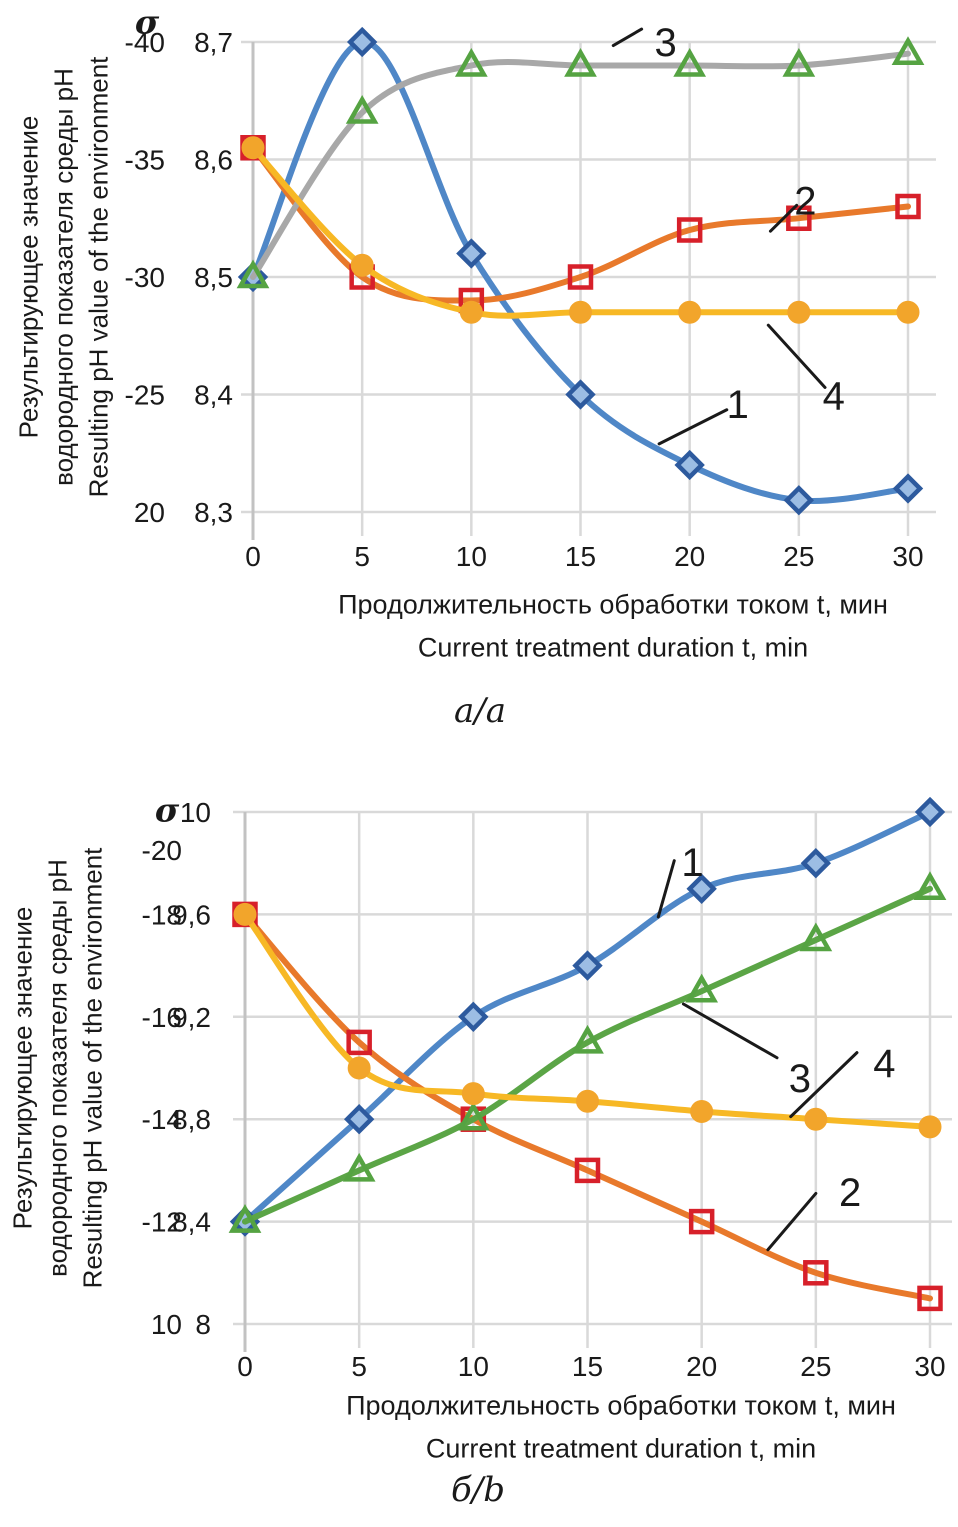 This screenshot has height=1527, width=958. I want to click on x-axis-title-a-ru: Продолжительность обработки током t, мин, so click(613, 604).